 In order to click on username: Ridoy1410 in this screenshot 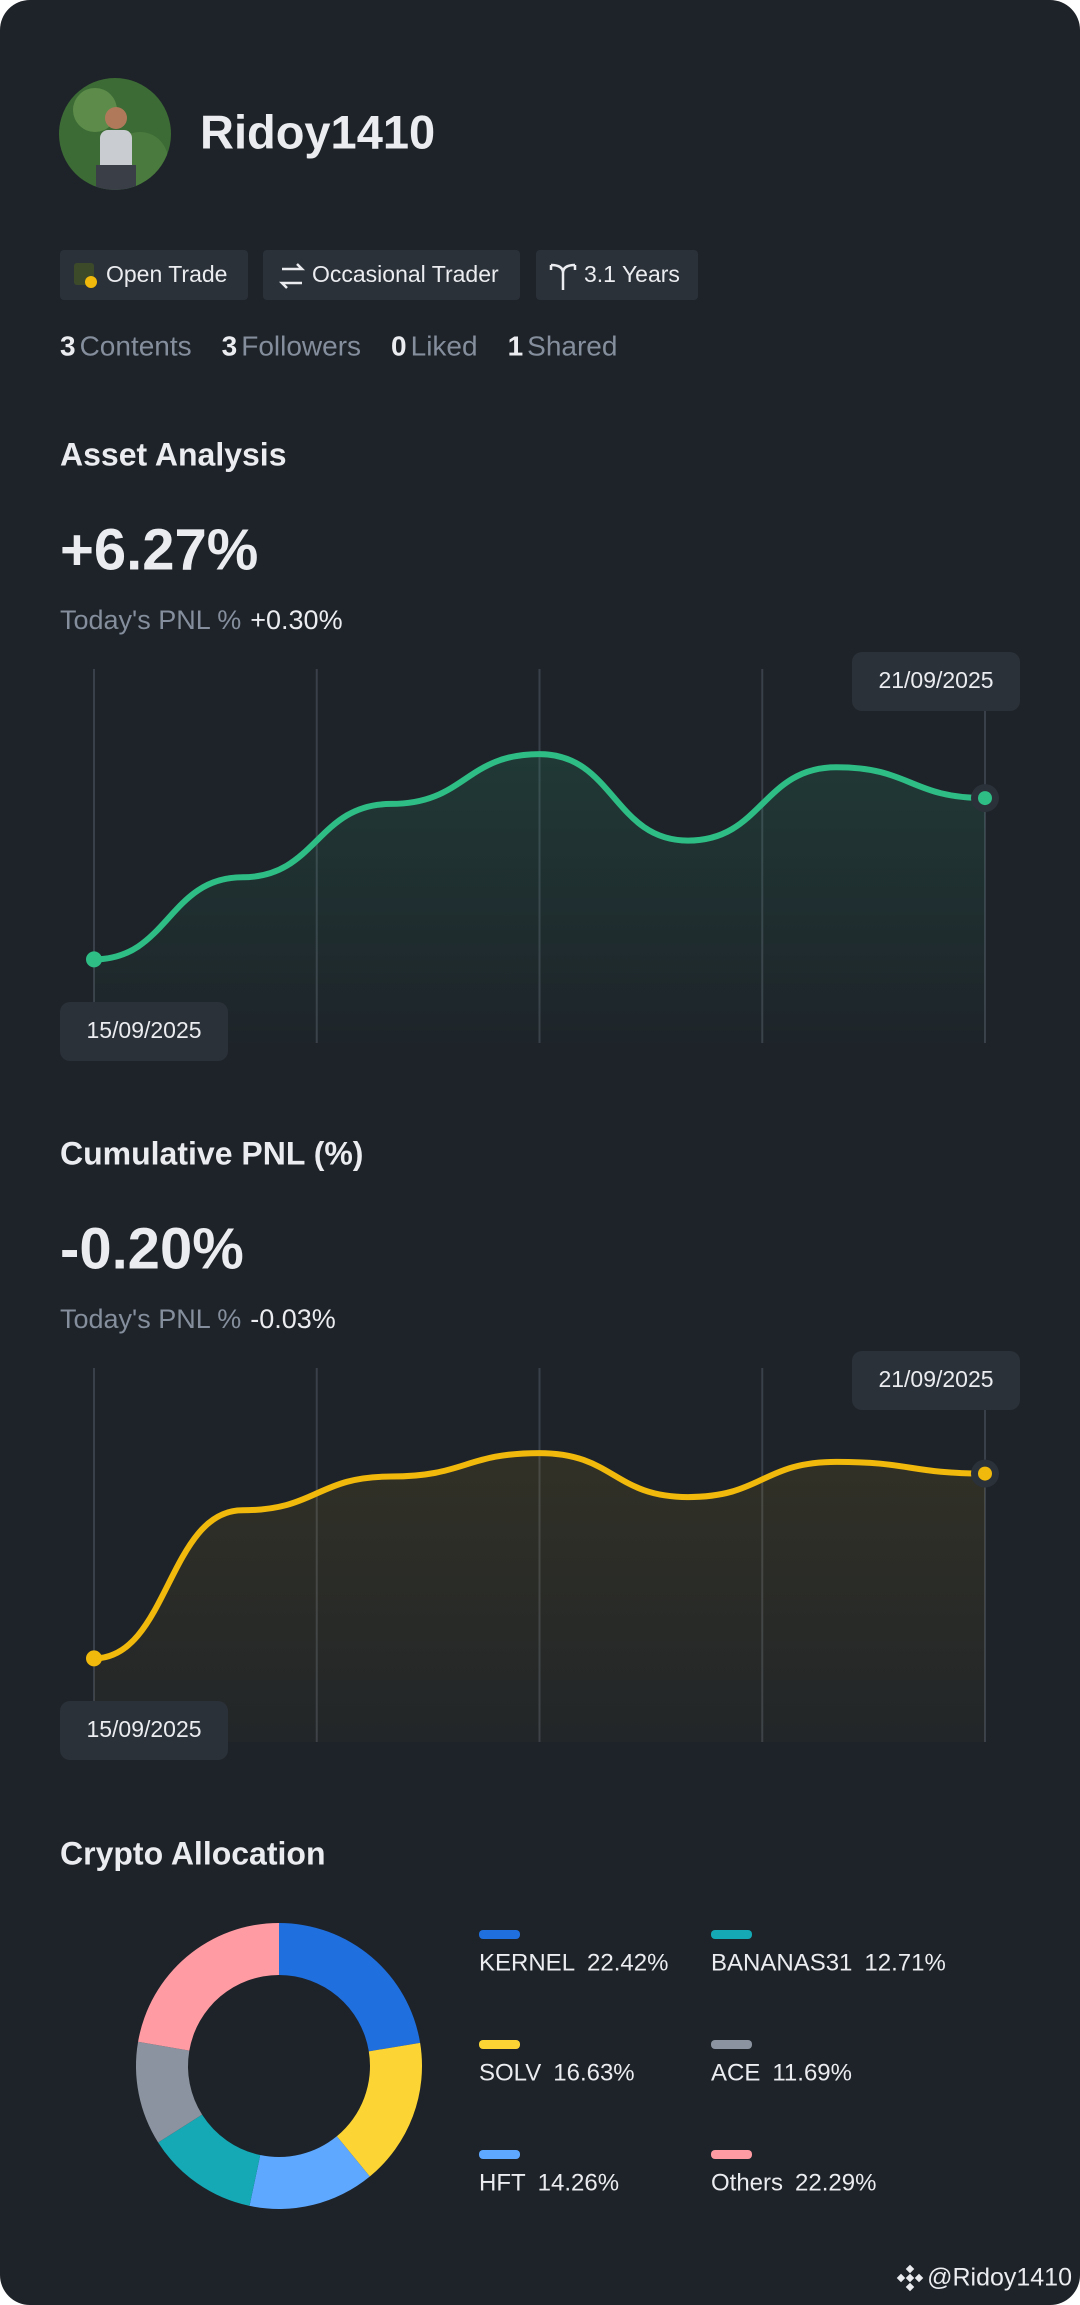, I will do `click(317, 131)`.